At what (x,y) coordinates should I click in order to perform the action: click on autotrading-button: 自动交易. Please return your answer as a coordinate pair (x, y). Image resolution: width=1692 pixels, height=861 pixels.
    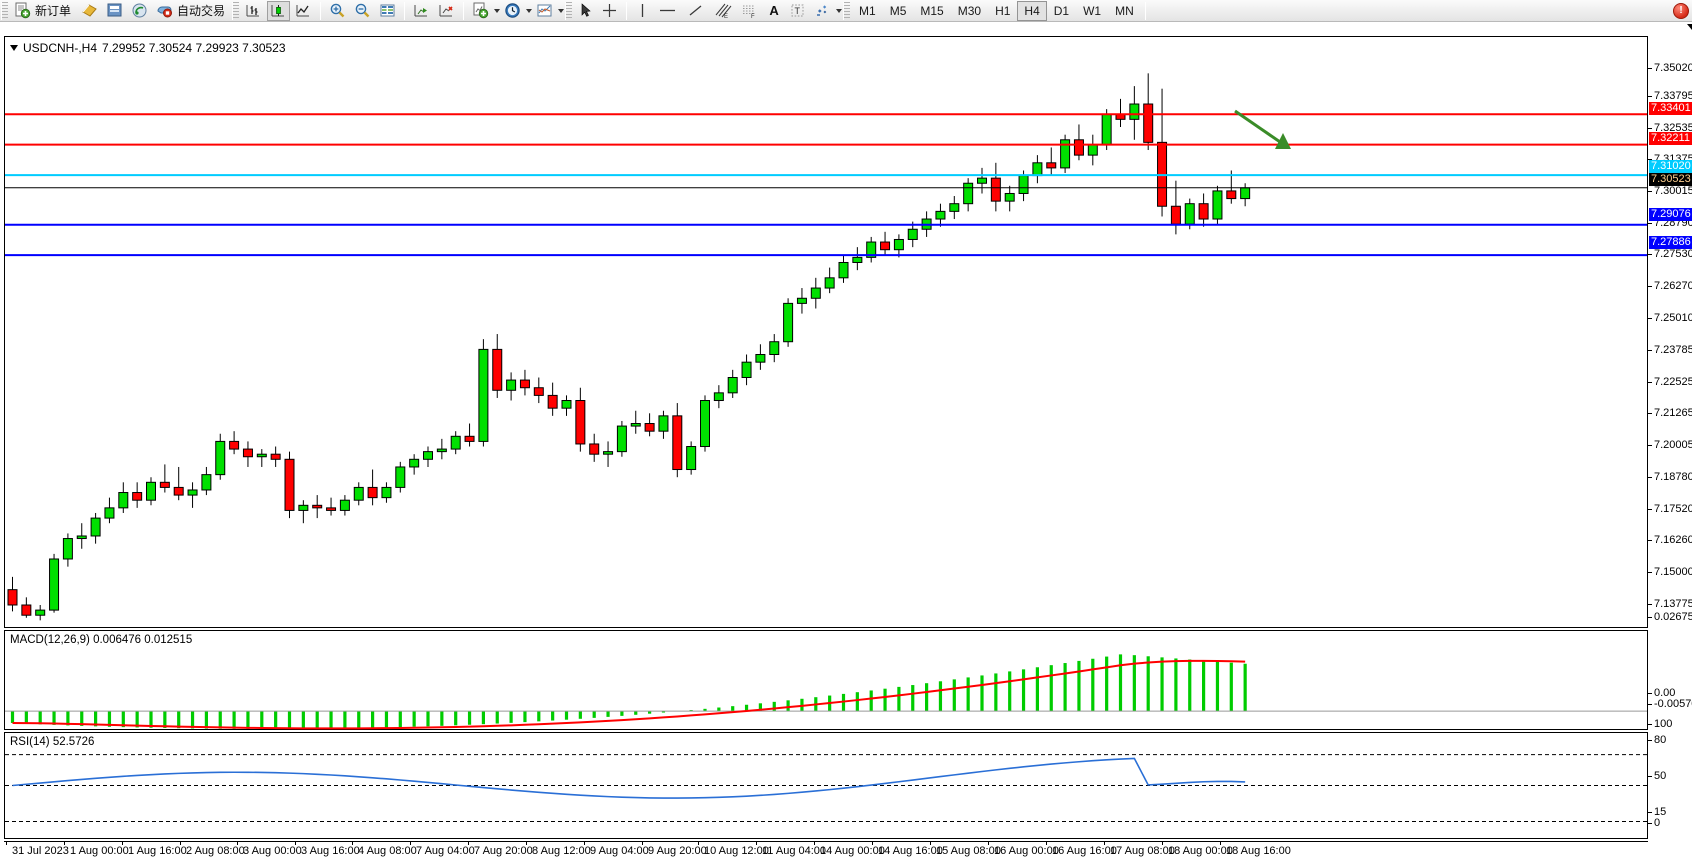
    Looking at the image, I should click on (191, 11).